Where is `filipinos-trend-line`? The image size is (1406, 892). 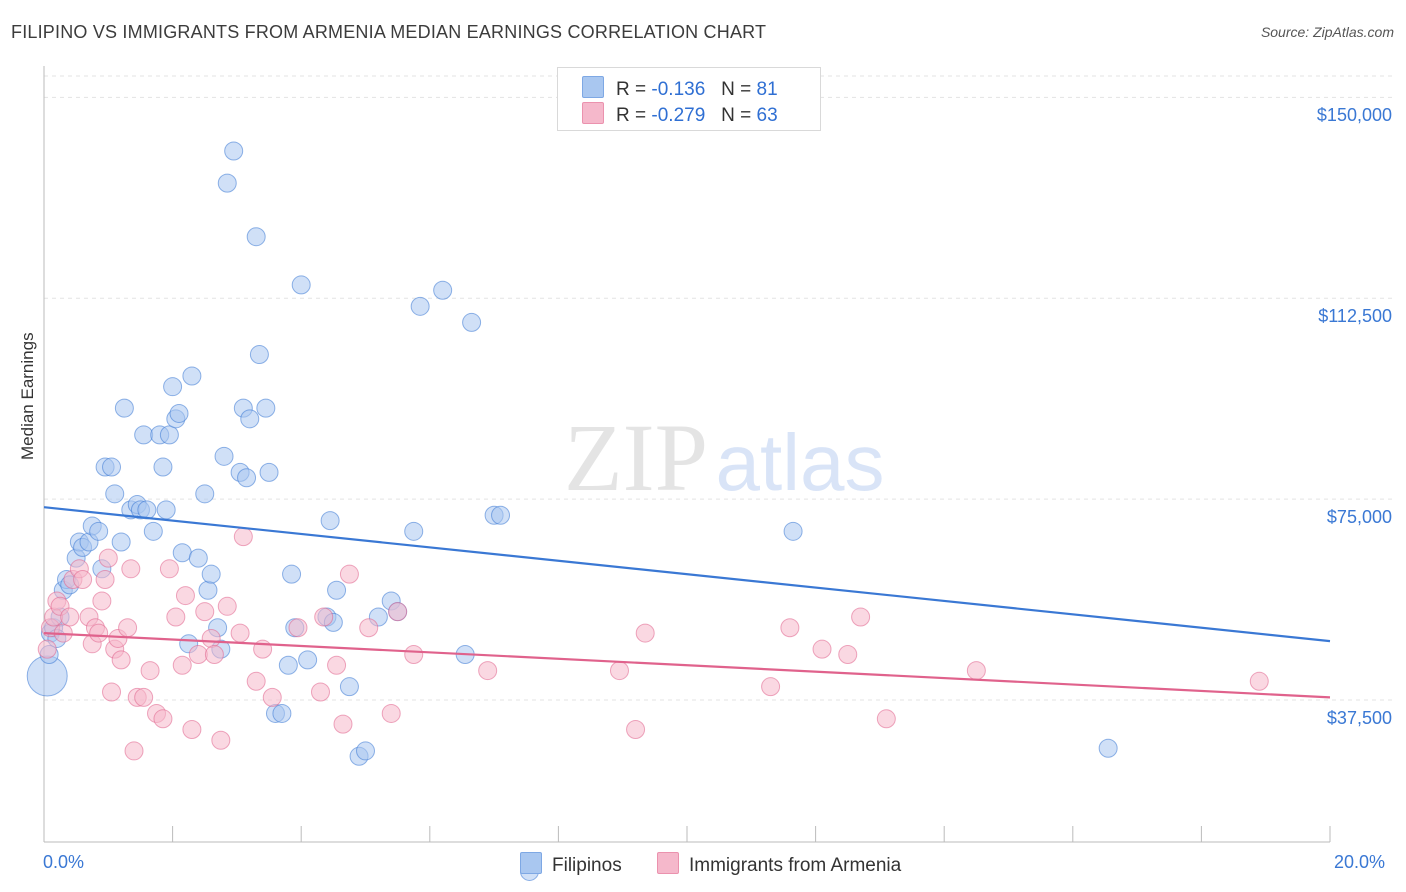 filipinos-trend-line is located at coordinates (687, 574).